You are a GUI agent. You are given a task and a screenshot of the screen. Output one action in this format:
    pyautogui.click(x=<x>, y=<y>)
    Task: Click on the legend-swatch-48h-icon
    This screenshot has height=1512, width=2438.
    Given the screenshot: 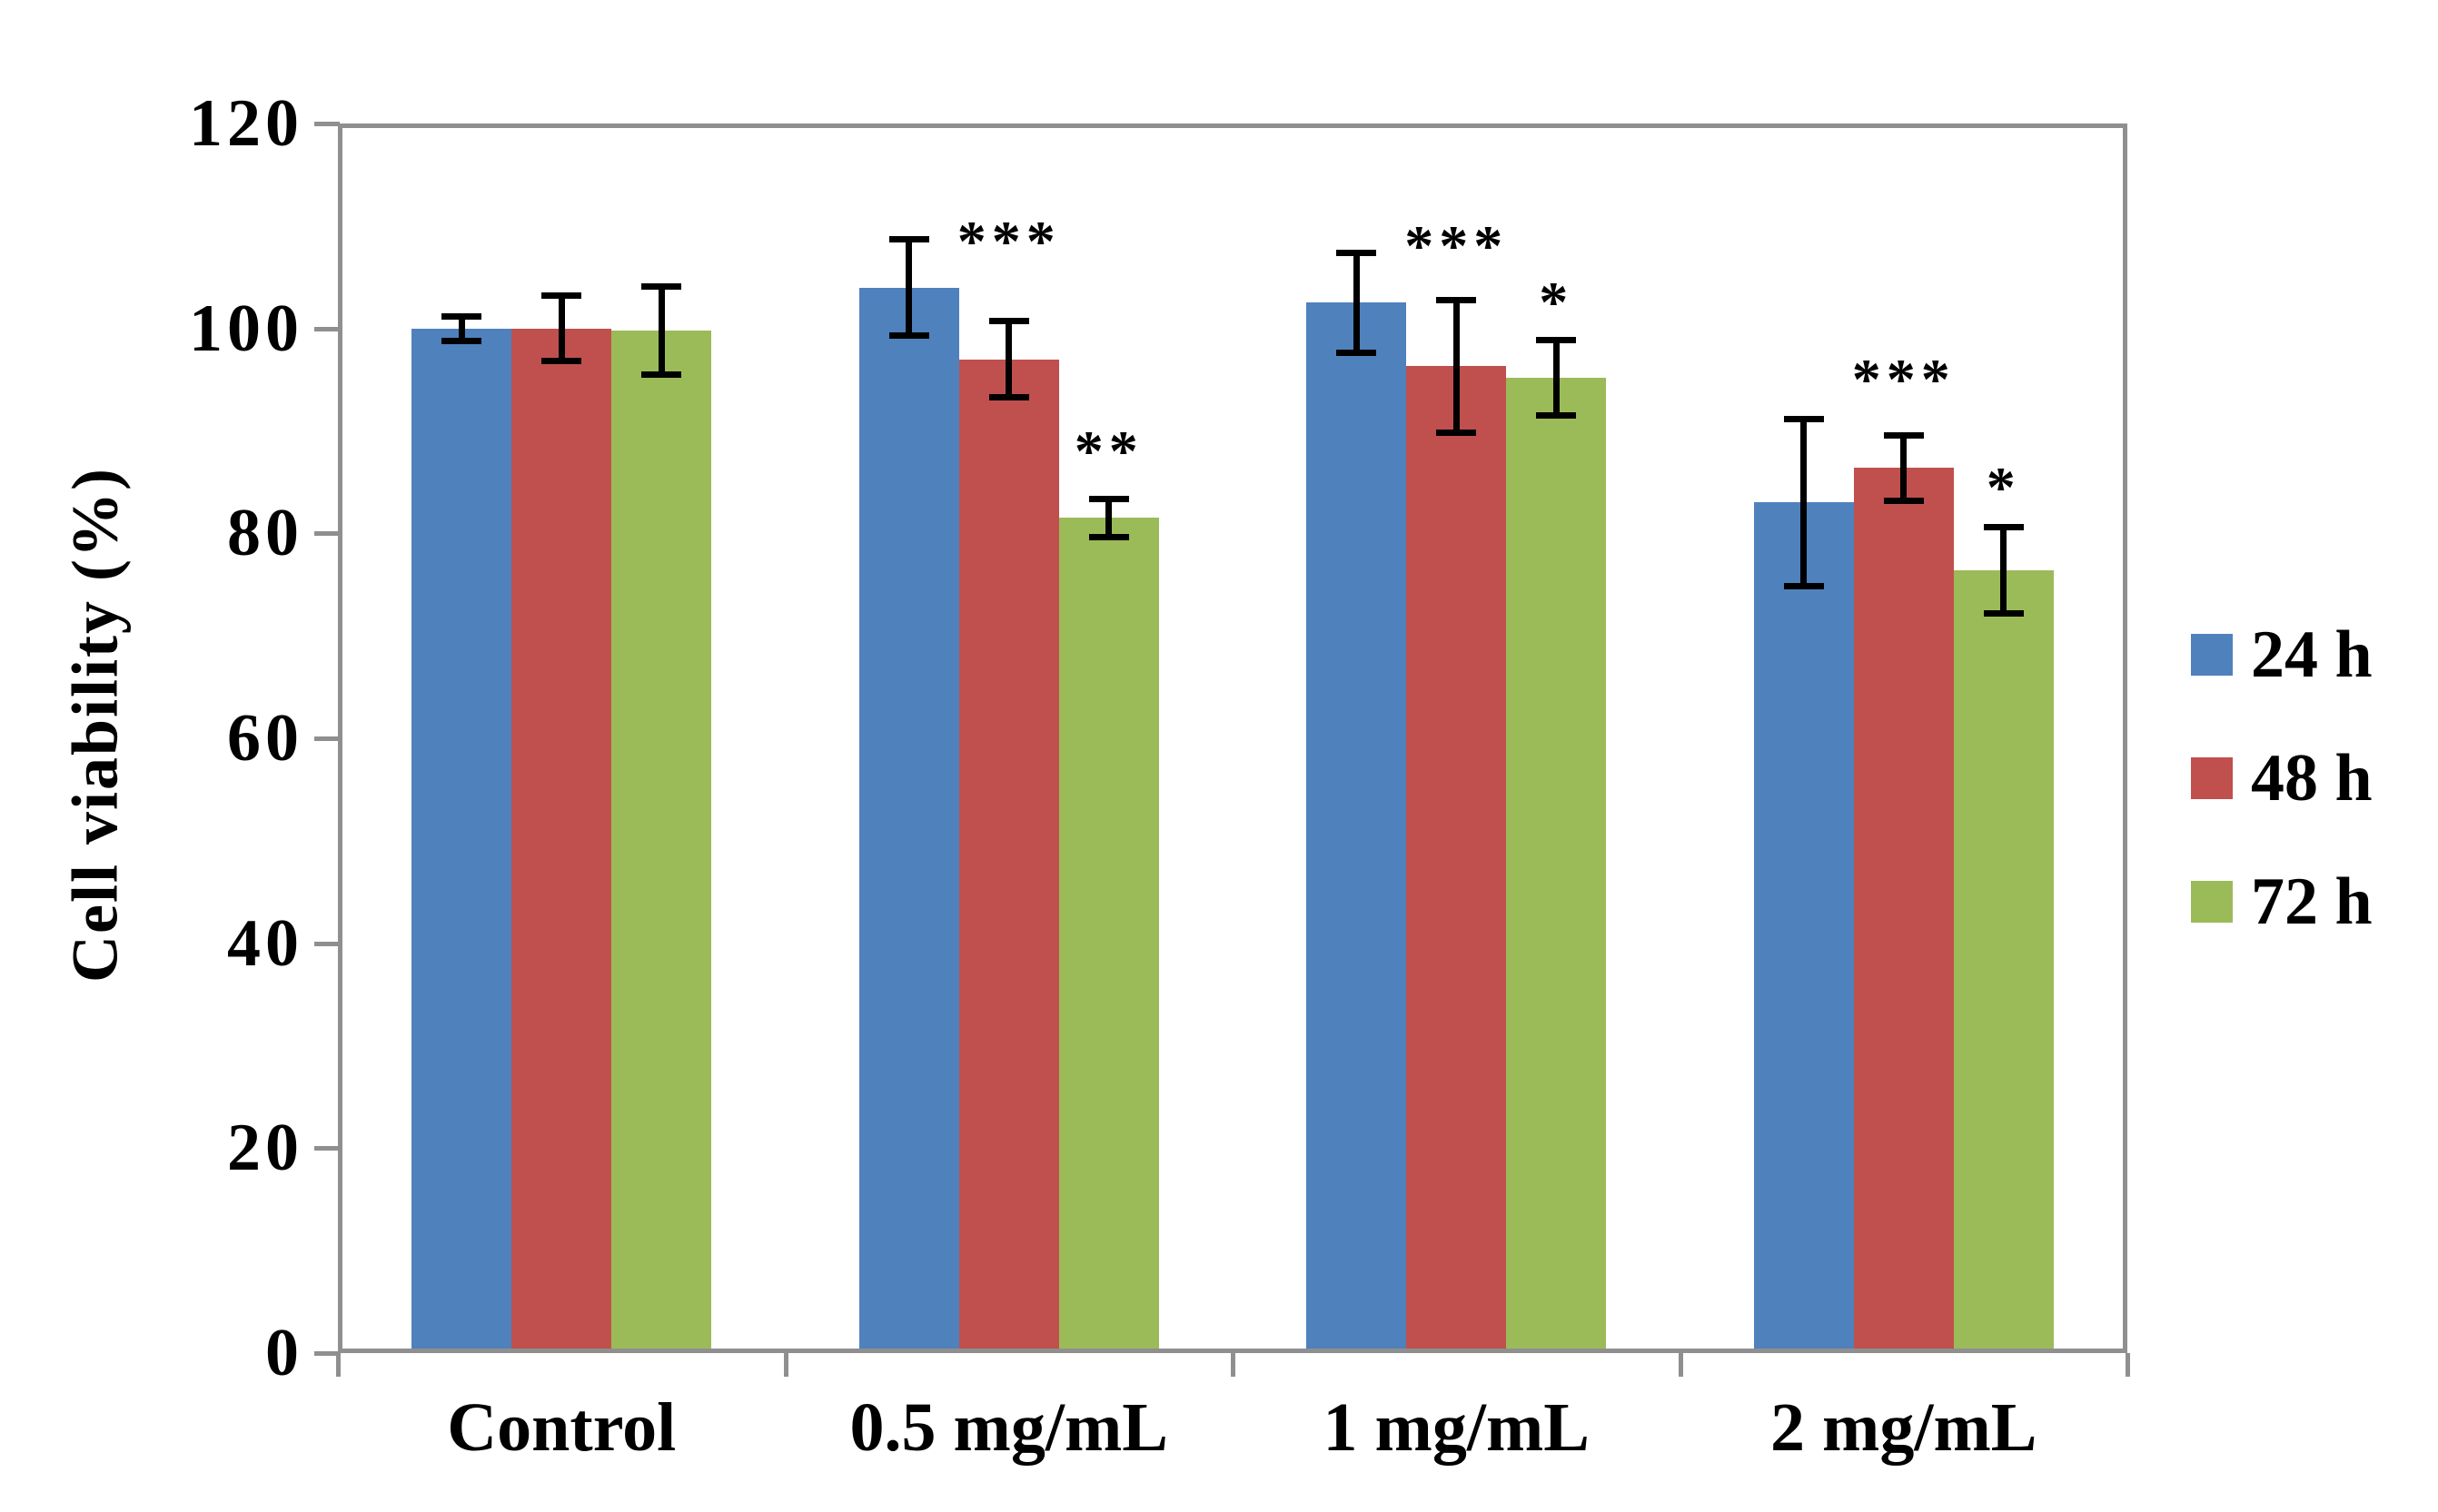 What is the action you would take?
    pyautogui.click(x=2212, y=778)
    